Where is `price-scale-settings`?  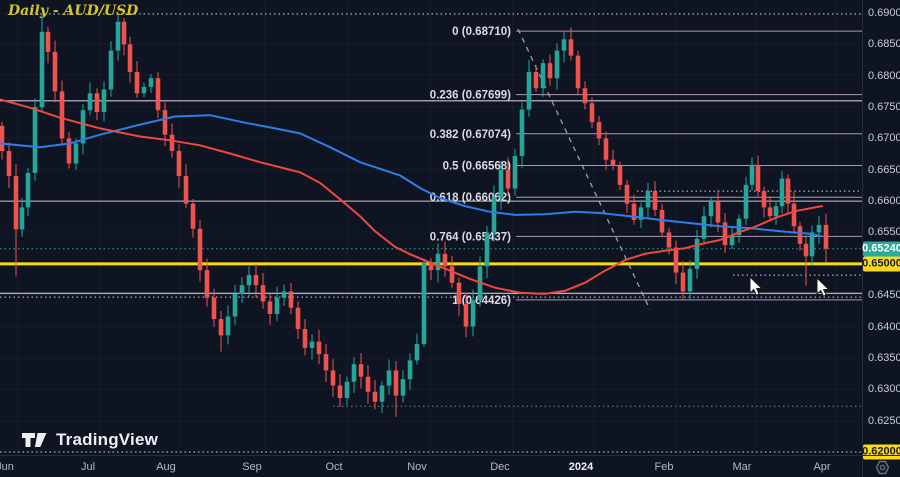
price-scale-settings is located at coordinates (881, 466).